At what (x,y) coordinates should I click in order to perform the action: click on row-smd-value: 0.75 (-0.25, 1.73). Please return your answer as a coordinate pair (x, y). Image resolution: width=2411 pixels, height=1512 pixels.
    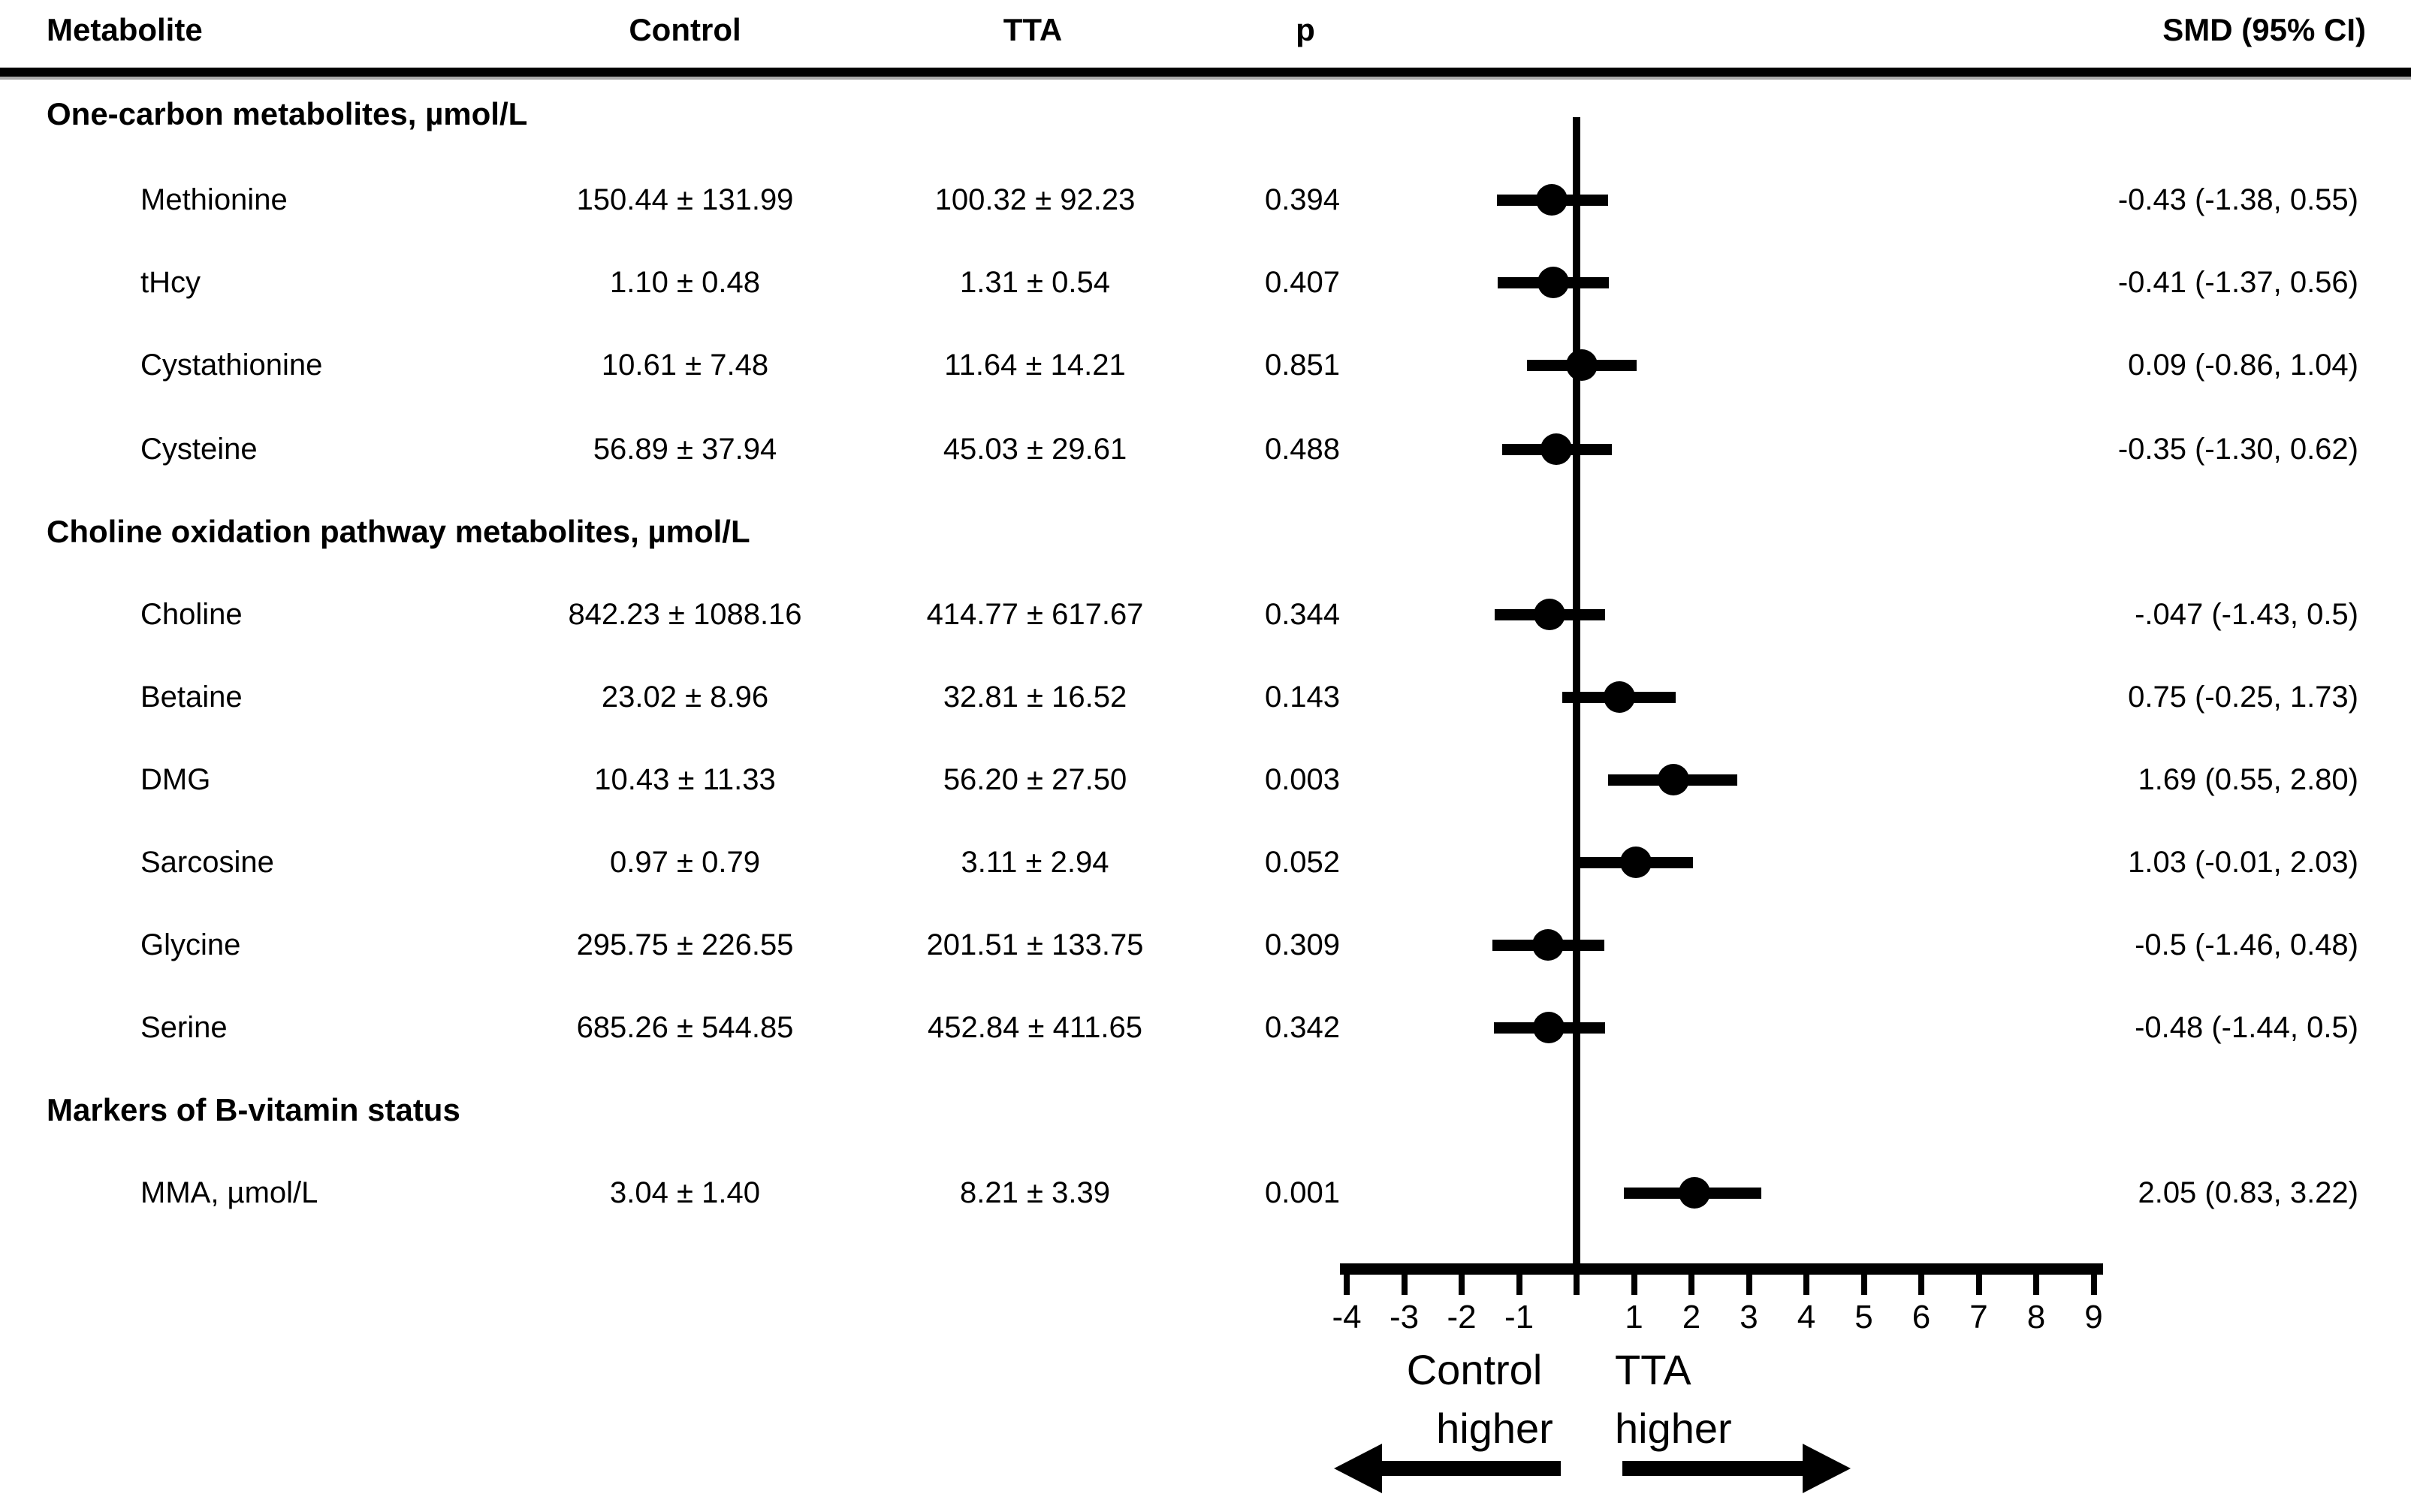
    Looking at the image, I should click on (2243, 697).